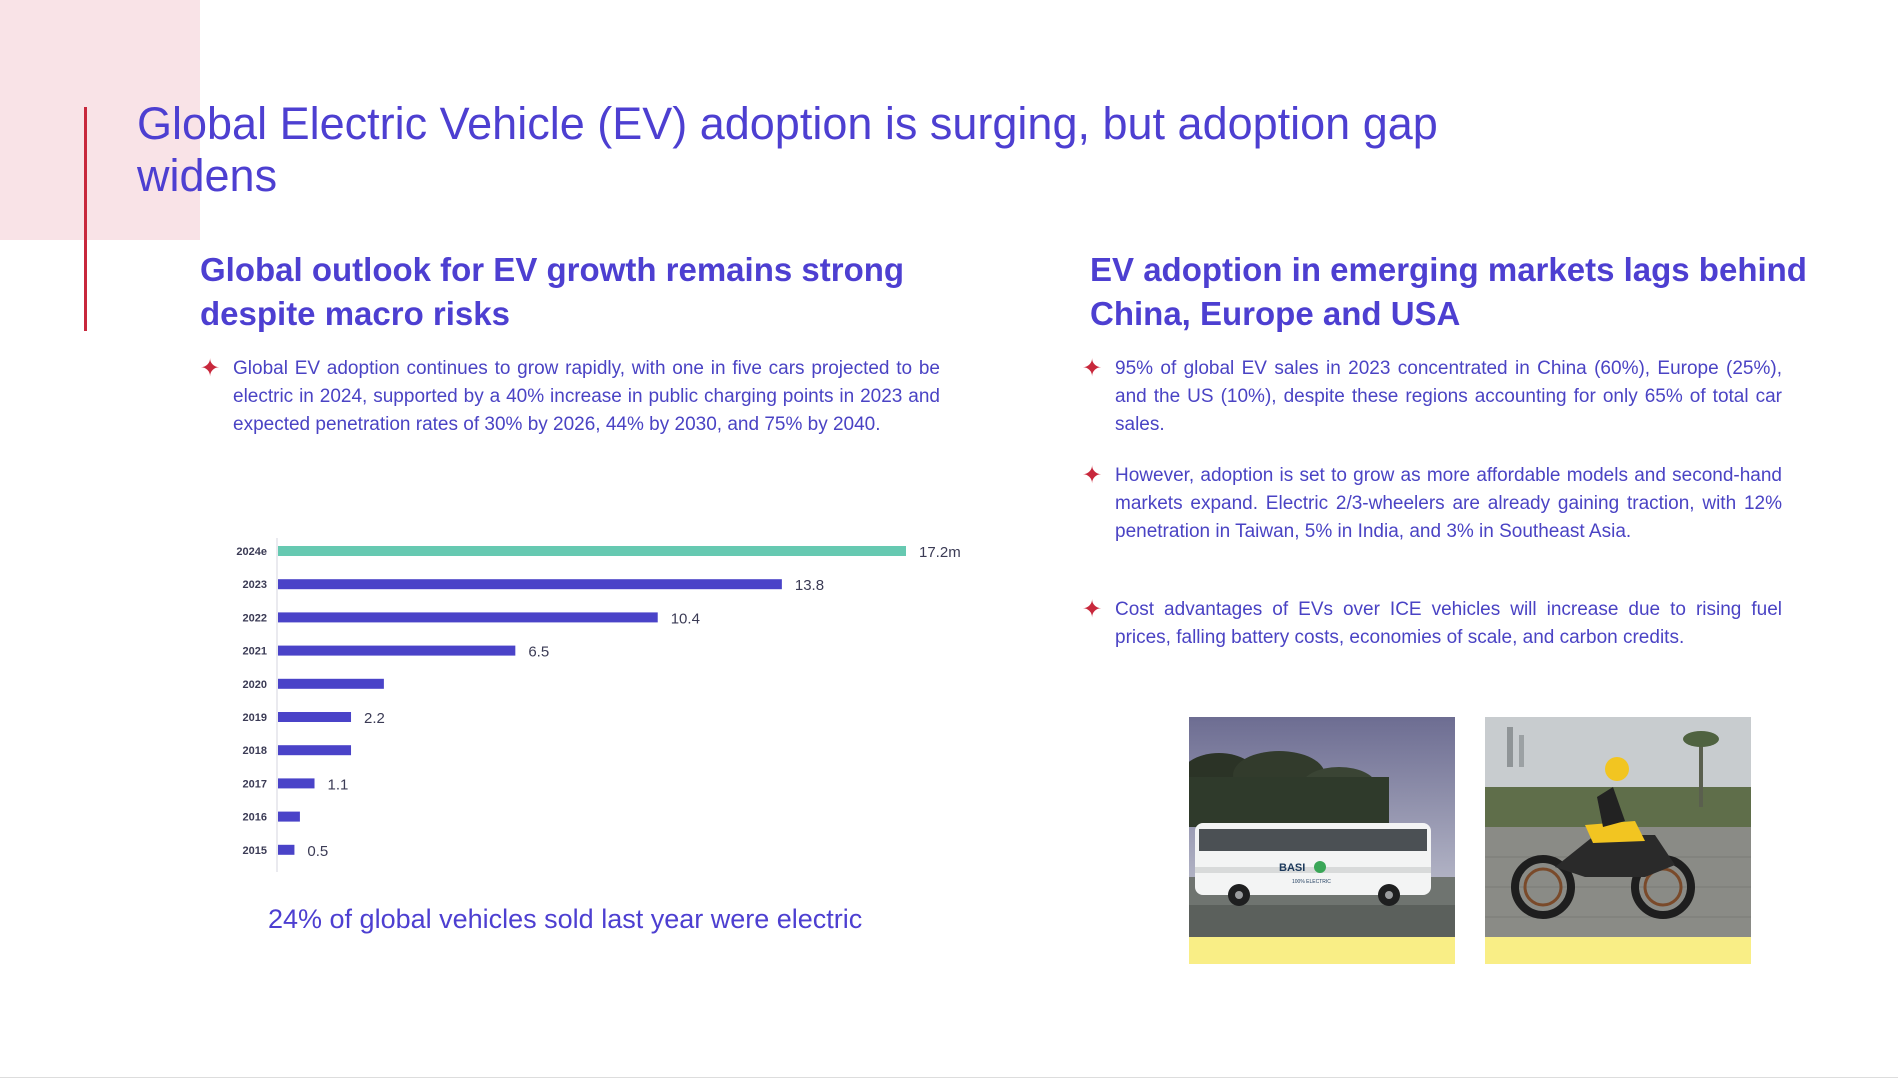  What do you see at coordinates (255, 751) in the screenshot?
I see `y-tick-label: 2018` at bounding box center [255, 751].